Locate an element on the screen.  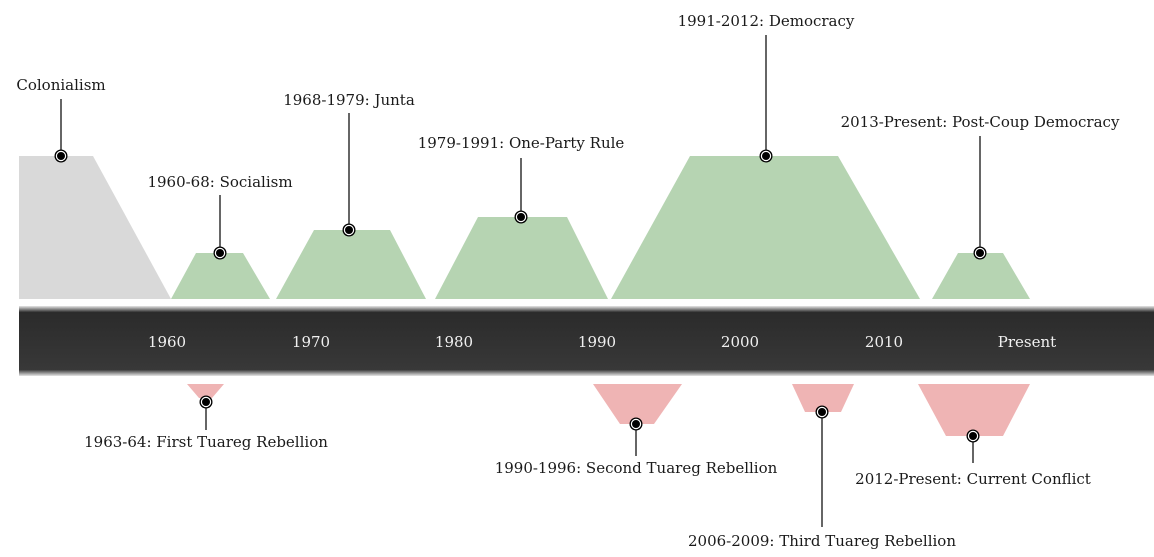
period-shape-democracy is located at coordinates (765, 227).